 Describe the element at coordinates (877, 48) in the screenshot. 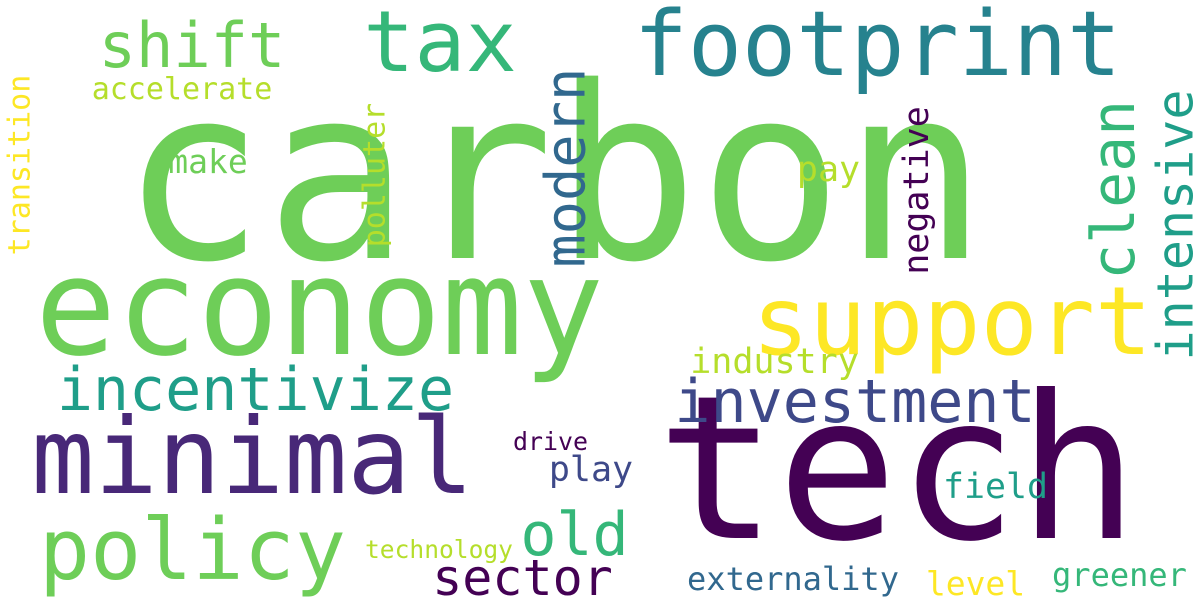

I see `word-footprint: footprint` at that location.